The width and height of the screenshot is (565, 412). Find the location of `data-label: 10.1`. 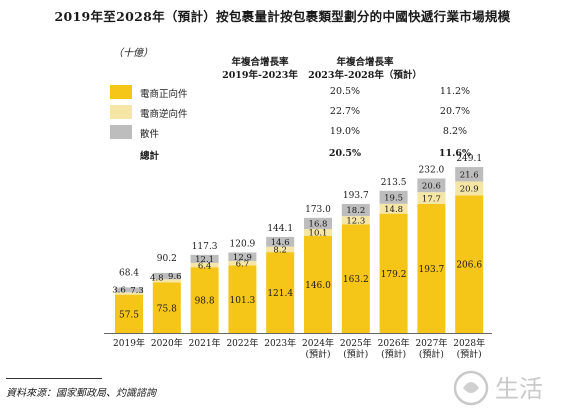

data-label: 10.1 is located at coordinates (318, 234).